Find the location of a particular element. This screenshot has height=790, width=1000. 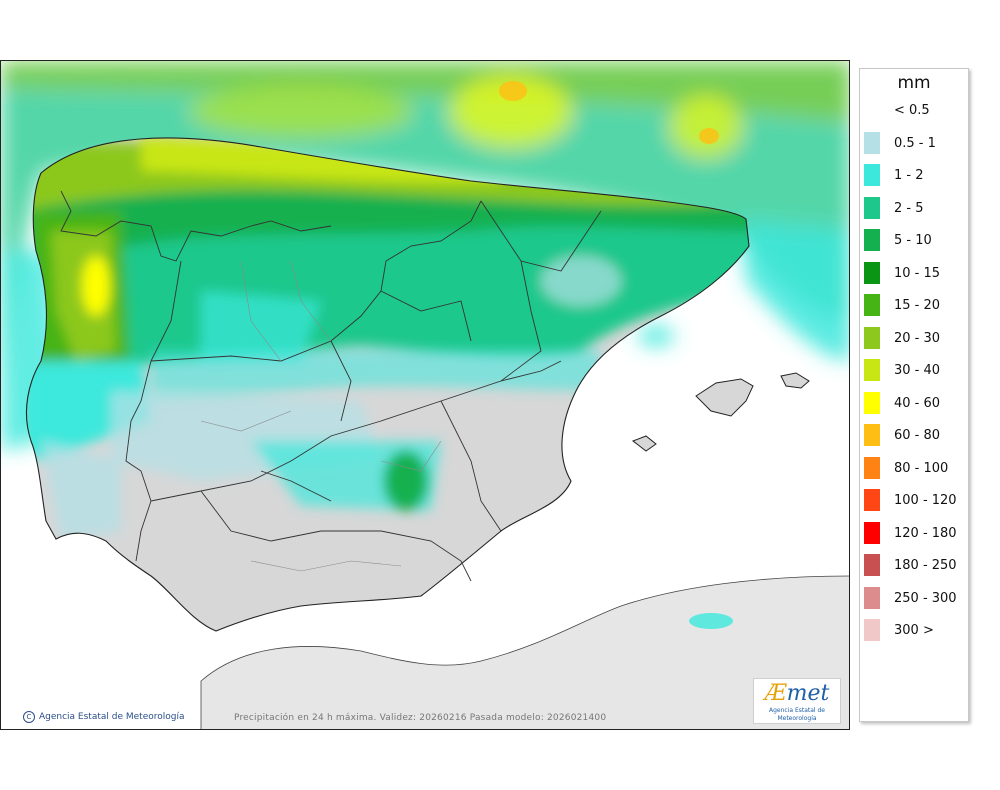

legend-item: 60 - 80 is located at coordinates (915, 435).